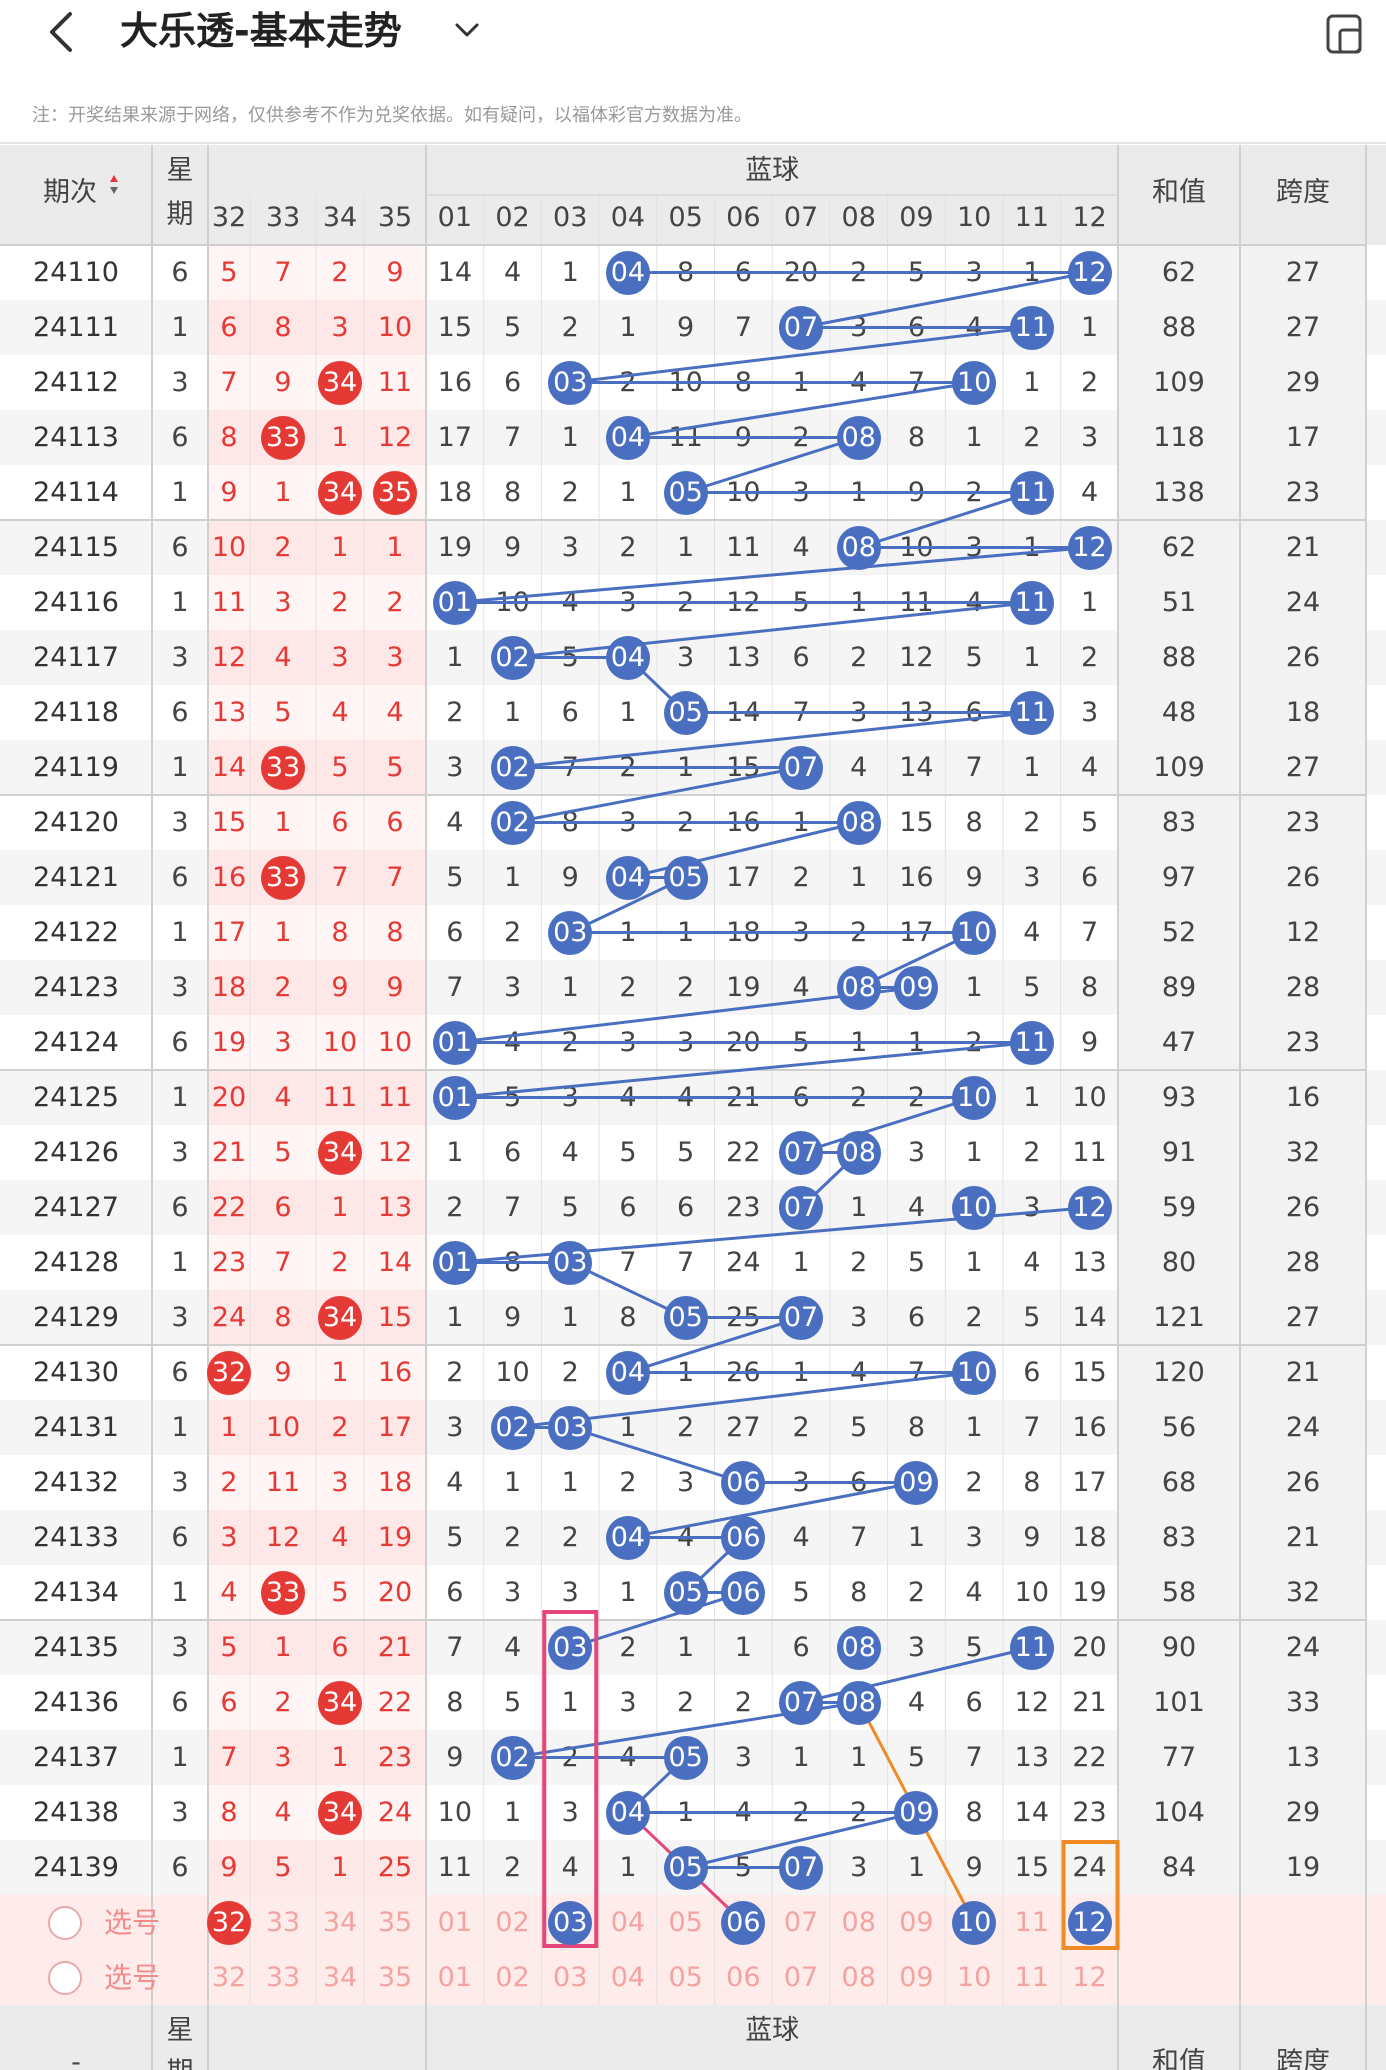 The width and height of the screenshot is (1386, 2070). What do you see at coordinates (743, 987) in the screenshot?
I see `blue-miss-cell: 19` at bounding box center [743, 987].